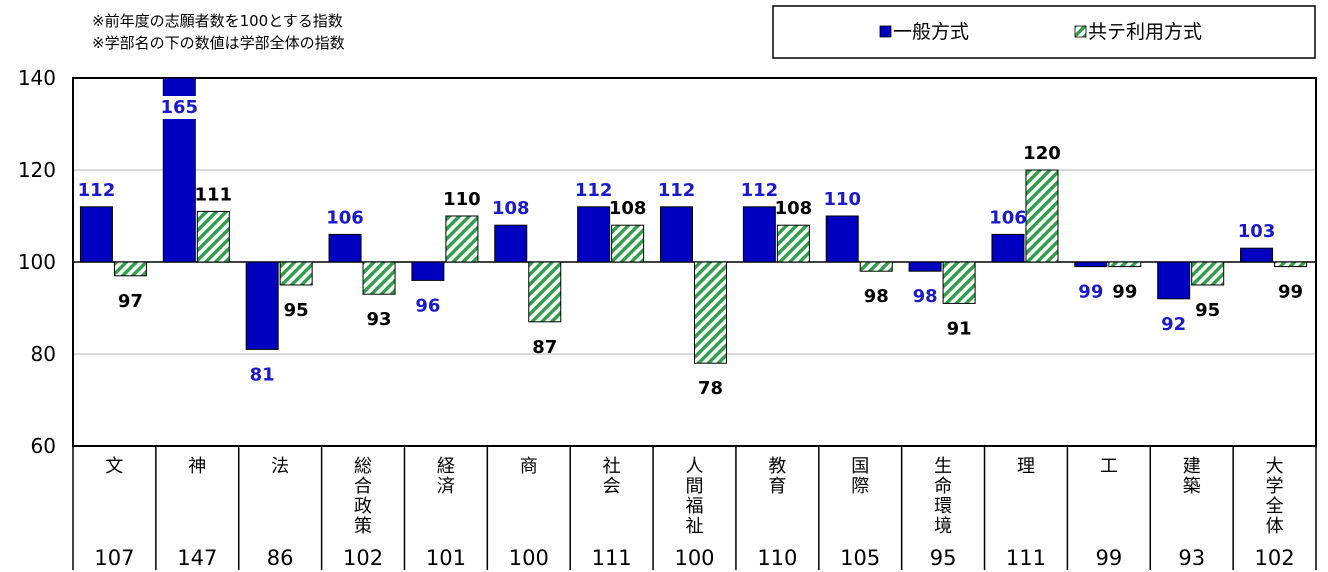 The height and width of the screenshot is (572, 1328). What do you see at coordinates (1257, 231) in the screenshot?
I see `data-label: 103` at bounding box center [1257, 231].